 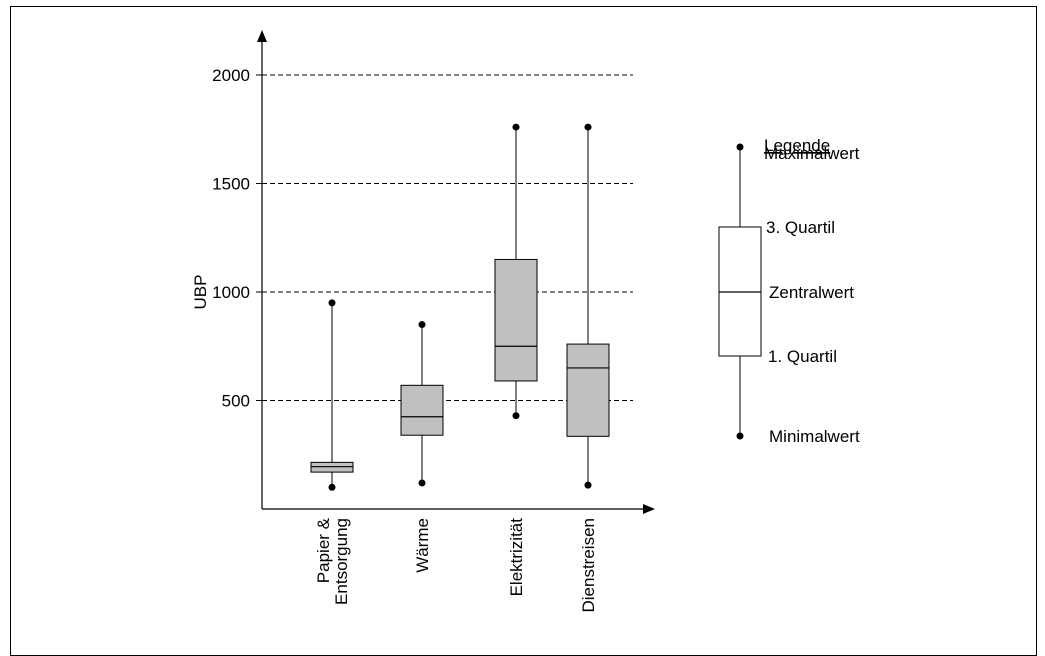 I want to click on legend-label-q1: 1. Quartil, so click(x=802, y=356).